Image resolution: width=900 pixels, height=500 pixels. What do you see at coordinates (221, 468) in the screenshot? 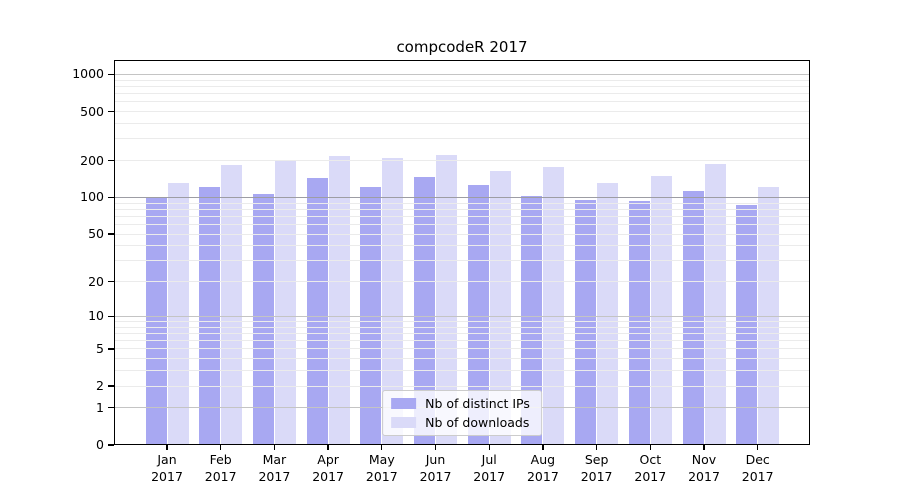
I see `x-tick-label: Feb 2017` at bounding box center [221, 468].